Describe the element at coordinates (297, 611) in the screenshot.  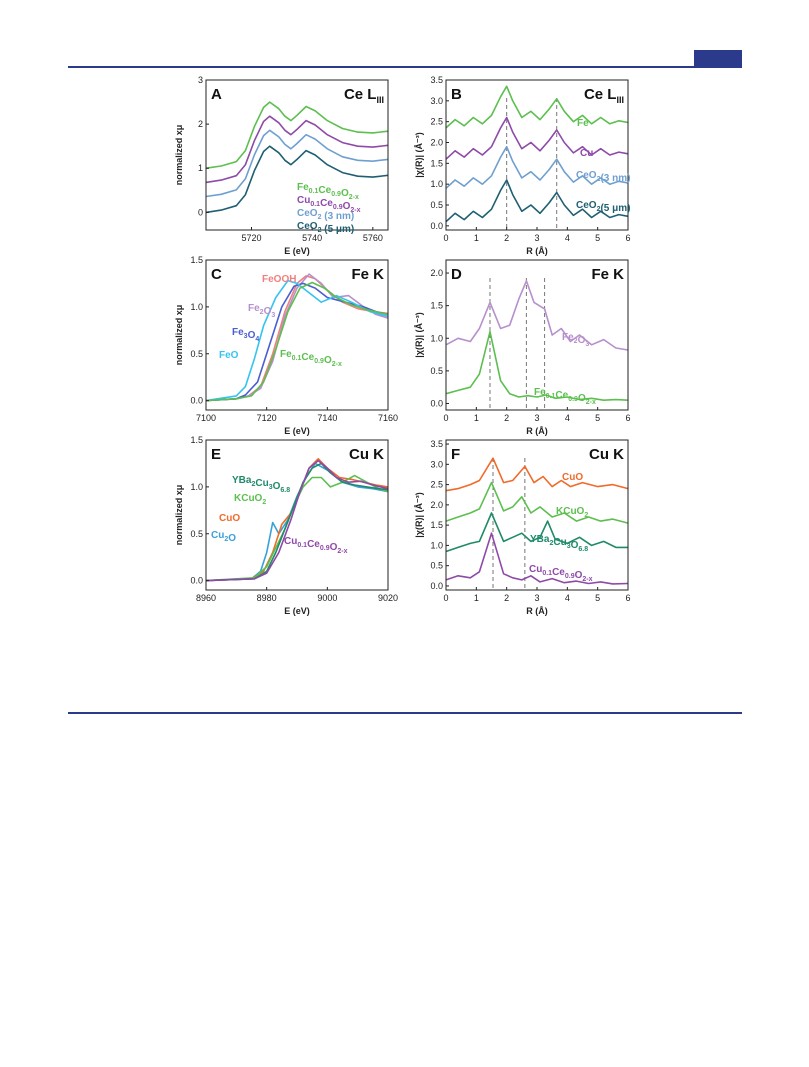
I see `x-axis-label: E (eV)` at that location.